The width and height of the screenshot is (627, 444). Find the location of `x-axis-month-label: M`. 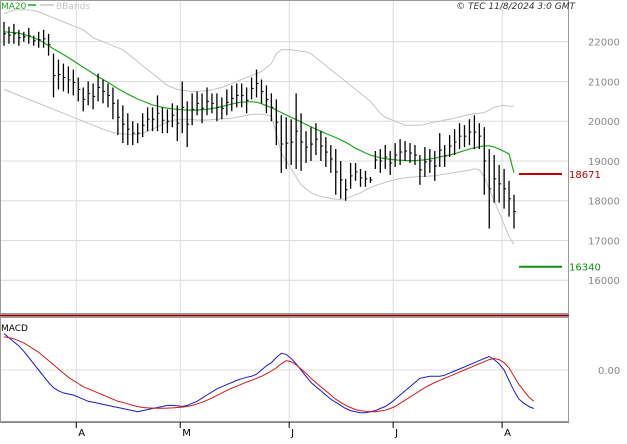

x-axis-month-label: M is located at coordinates (186, 433).